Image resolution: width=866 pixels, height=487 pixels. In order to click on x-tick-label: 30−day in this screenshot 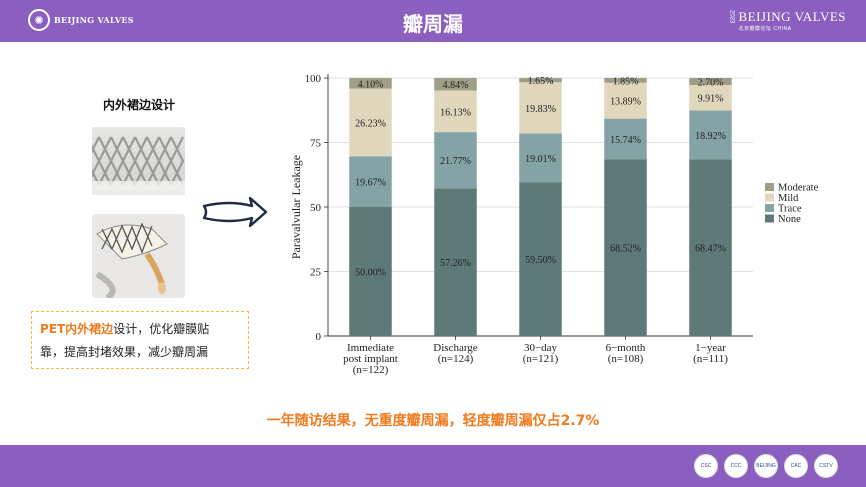, I will do `click(541, 348)`.